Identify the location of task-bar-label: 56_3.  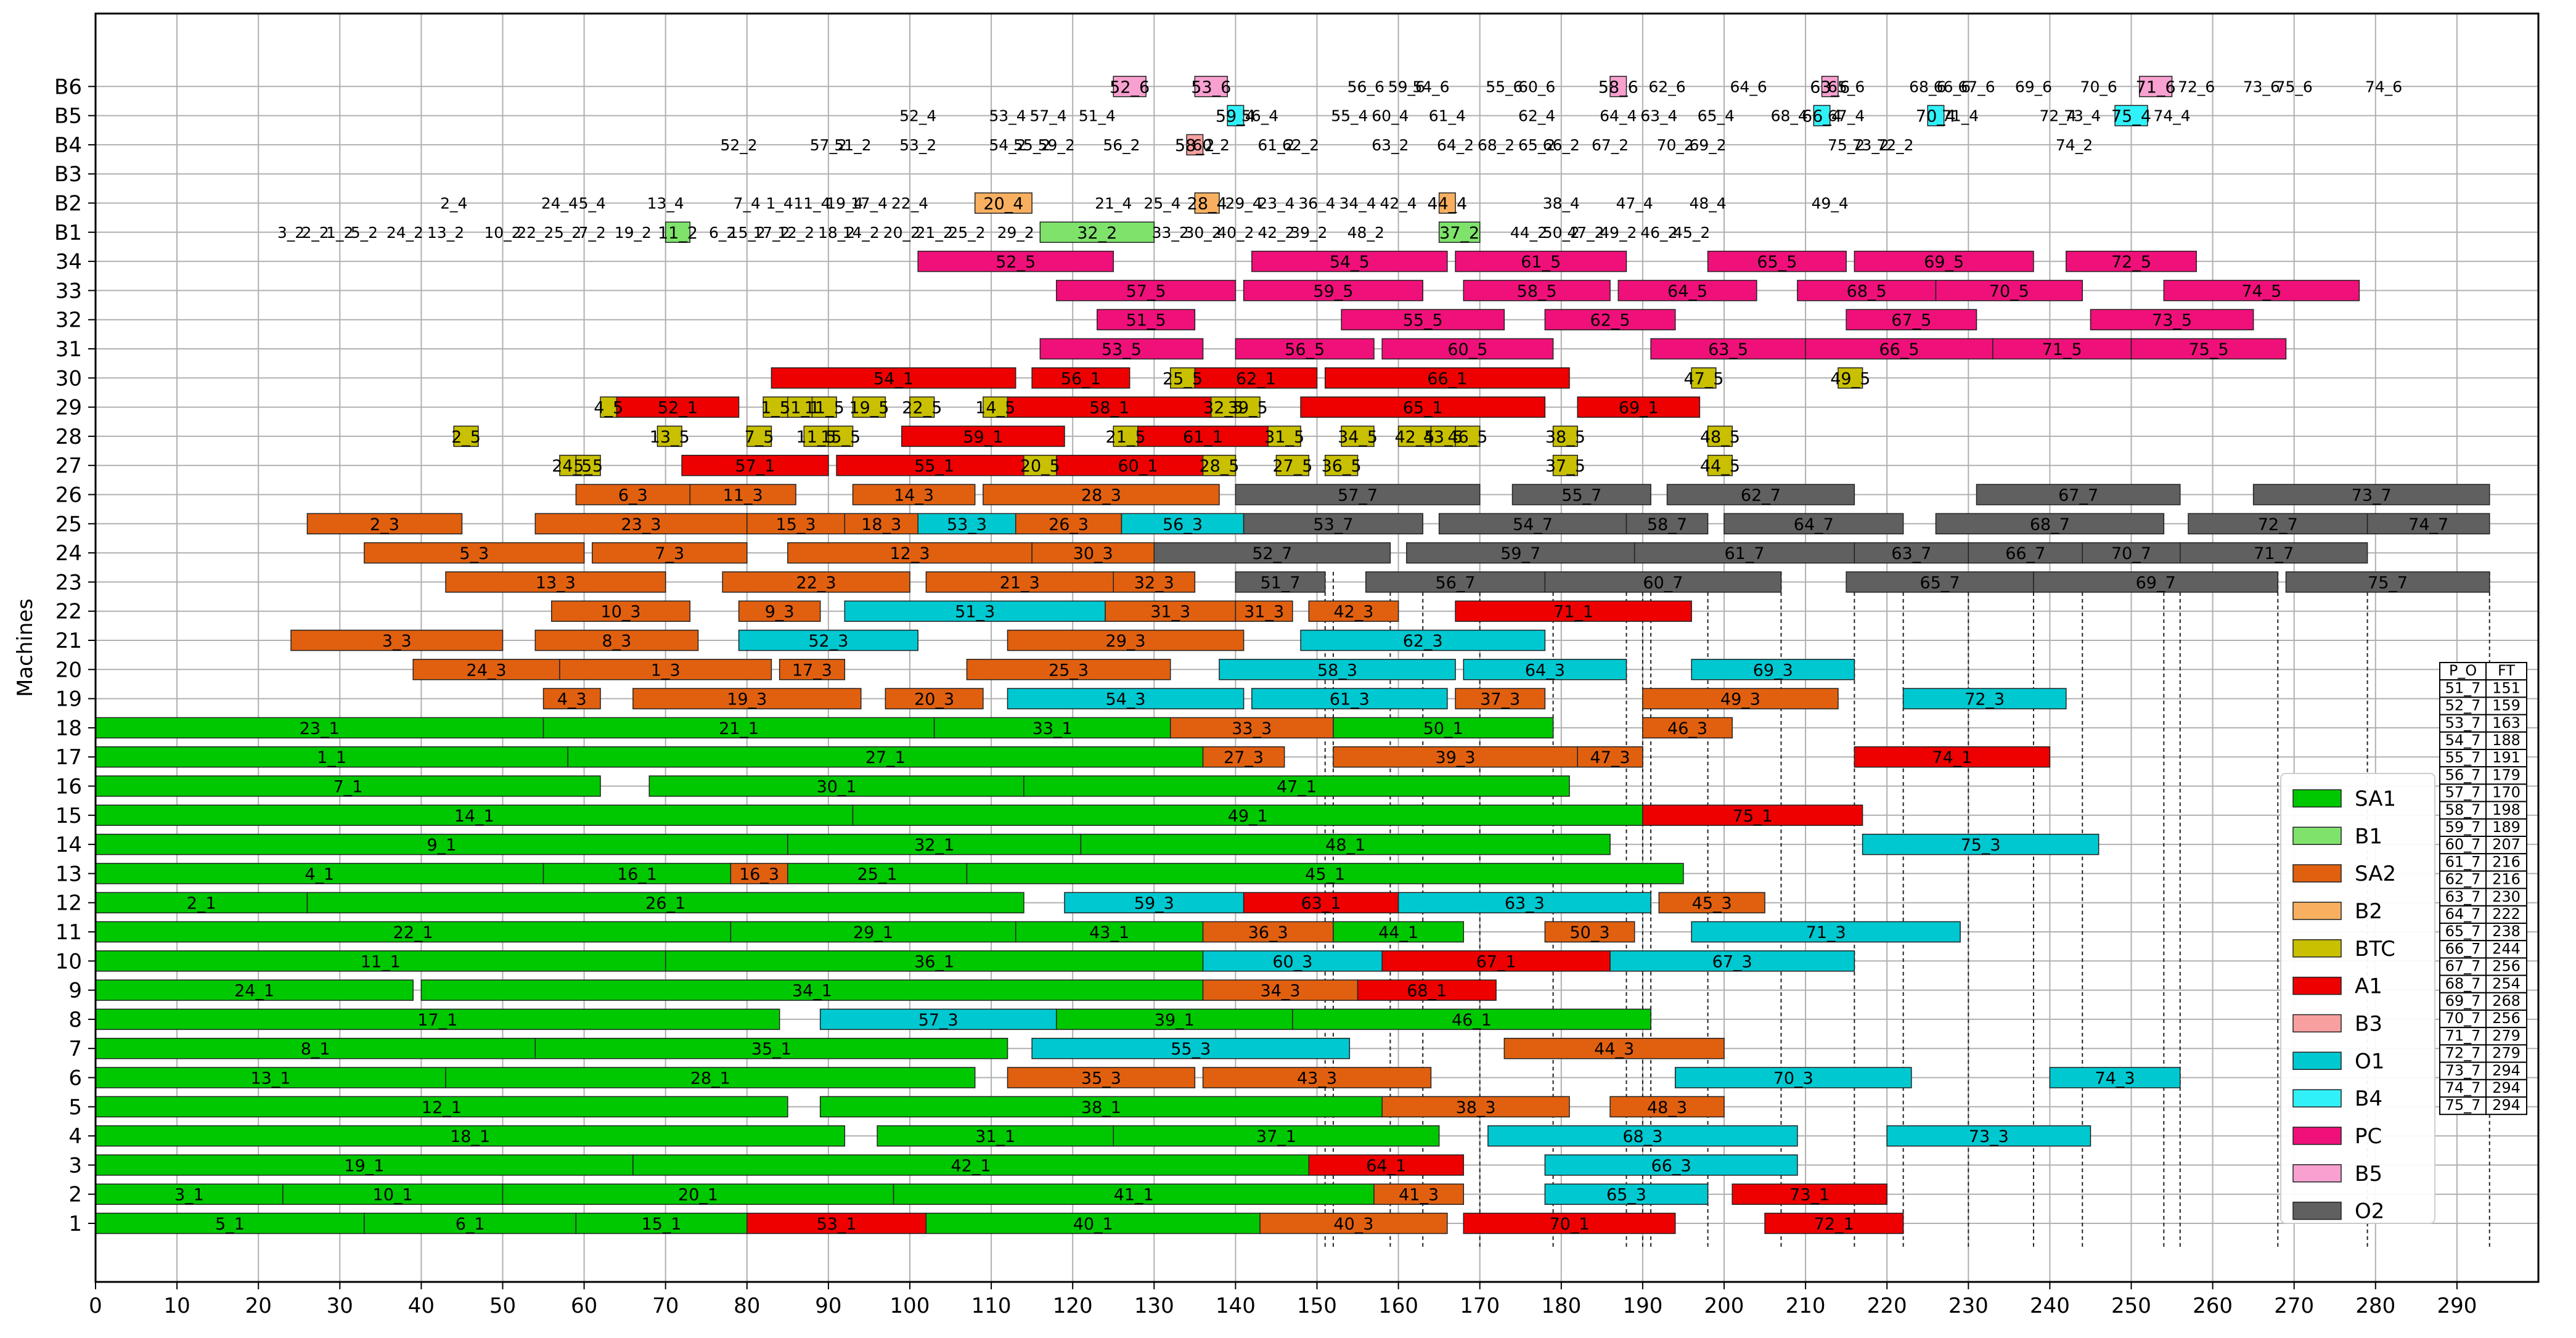
(1183, 524).